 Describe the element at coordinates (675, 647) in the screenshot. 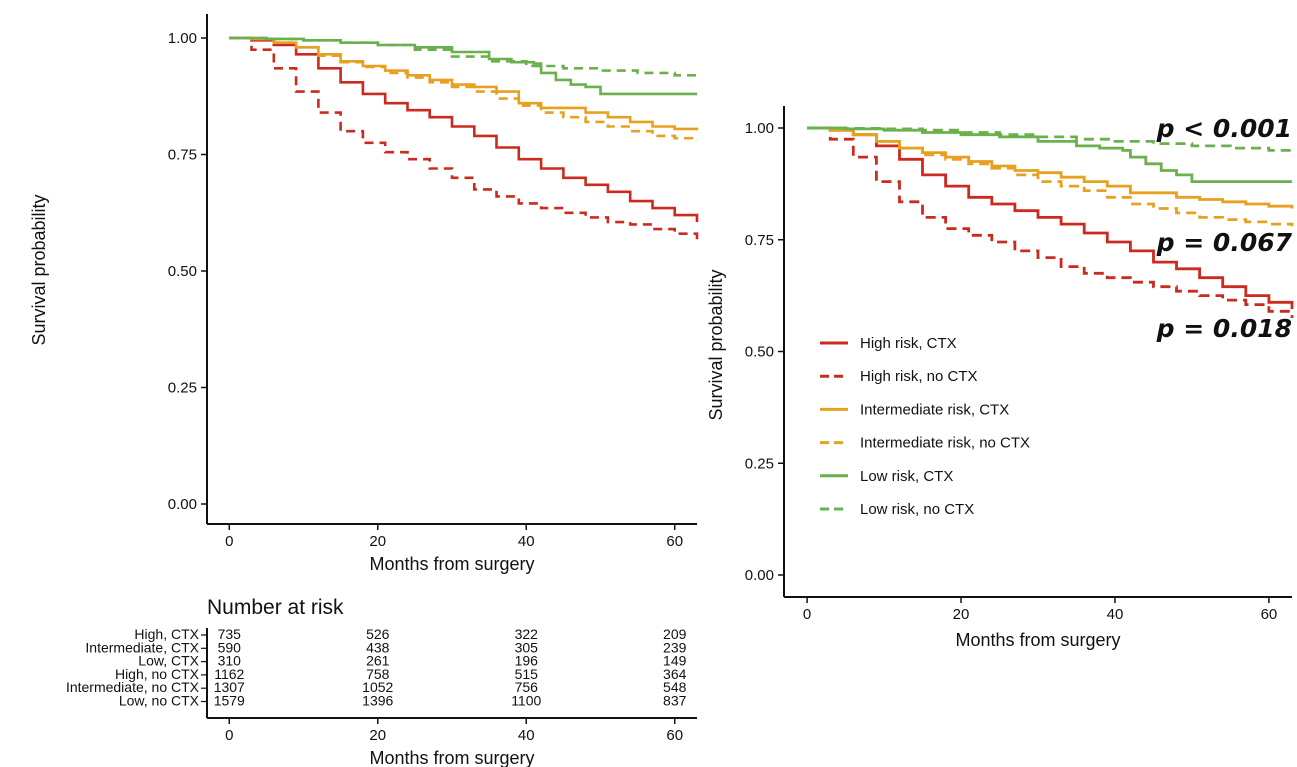

I see `risk-cell: 239` at that location.